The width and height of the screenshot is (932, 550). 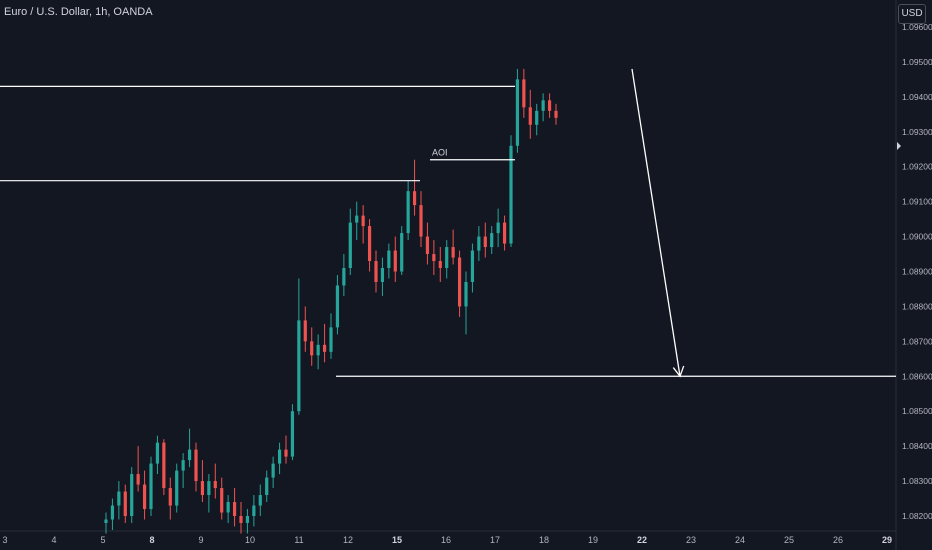 What do you see at coordinates (53, 540) in the screenshot?
I see `x-tick-label: 4` at bounding box center [53, 540].